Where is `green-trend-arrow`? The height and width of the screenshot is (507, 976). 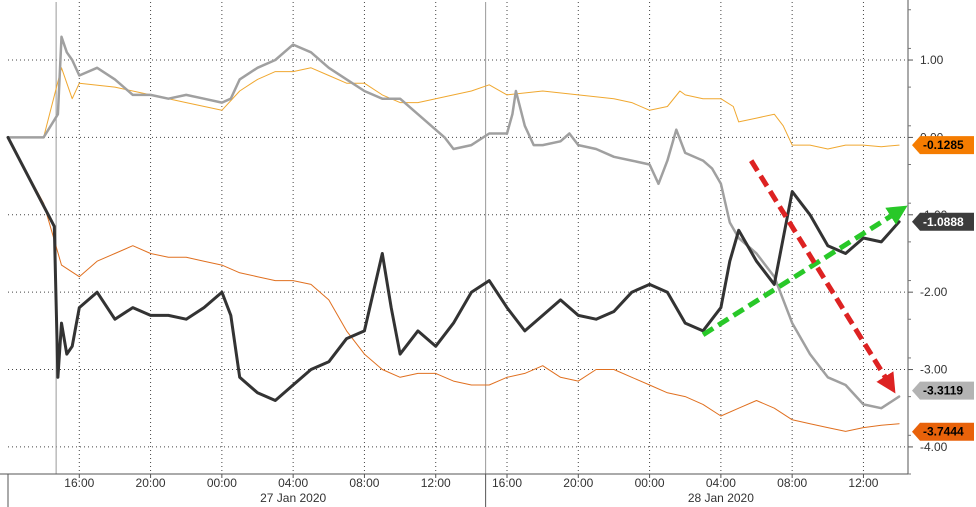 green-trend-arrow is located at coordinates (804, 271).